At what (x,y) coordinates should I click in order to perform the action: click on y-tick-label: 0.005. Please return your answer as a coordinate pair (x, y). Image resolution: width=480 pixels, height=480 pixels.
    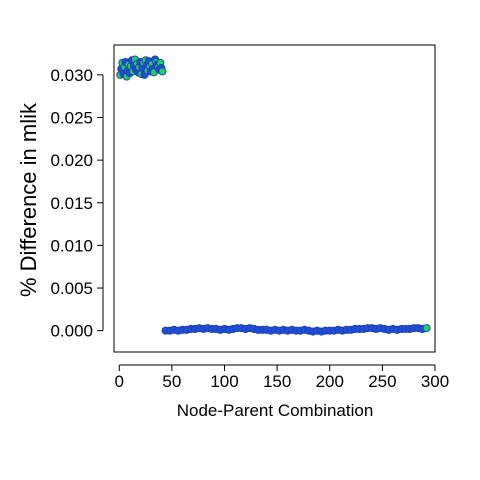
    Looking at the image, I should click on (71, 288).